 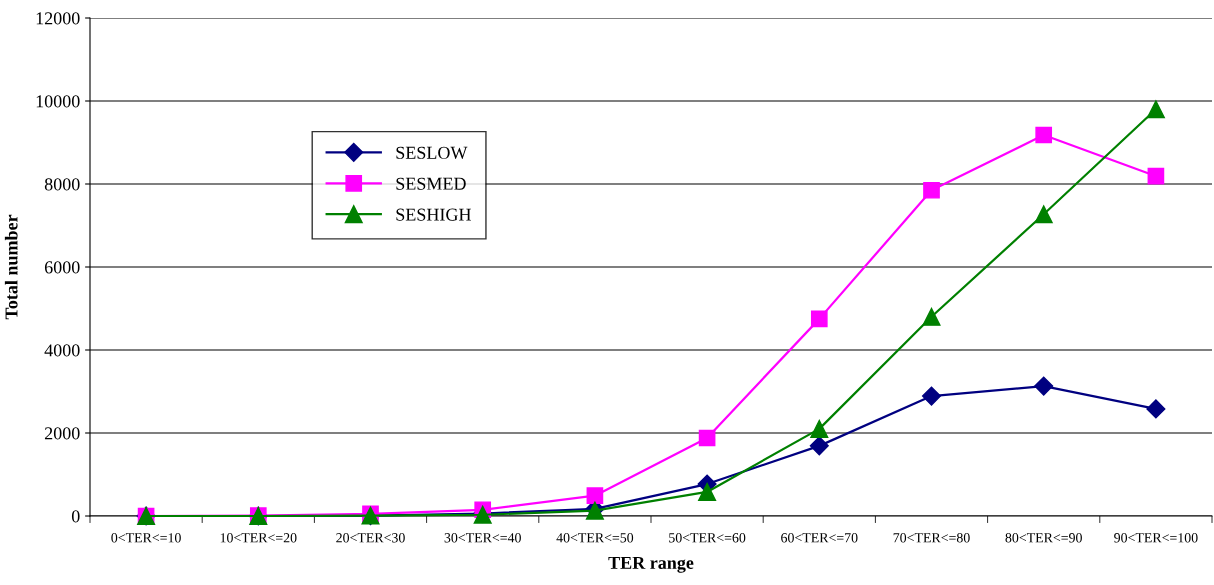 What do you see at coordinates (651, 564) in the screenshot?
I see `x-axis-title: TER range` at bounding box center [651, 564].